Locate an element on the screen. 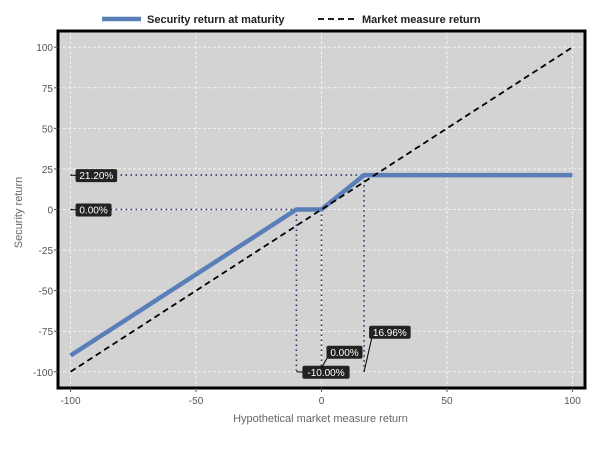  callout-x-0-box is located at coordinates (344, 352).